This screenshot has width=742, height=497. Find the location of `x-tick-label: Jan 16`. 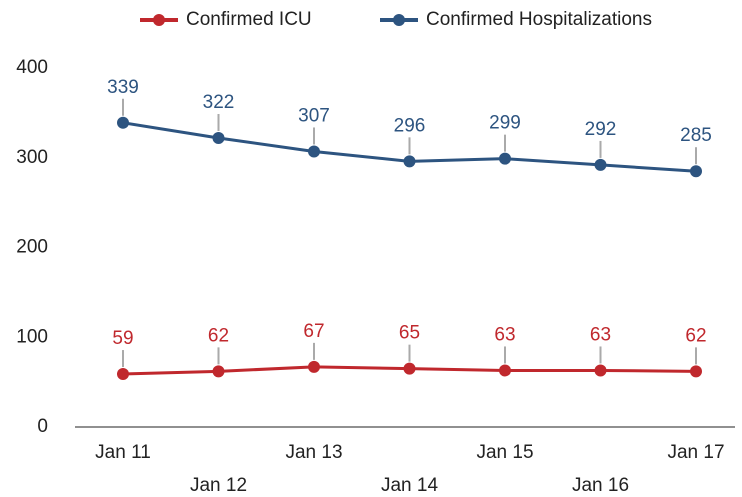

x-tick-label: Jan 16 is located at coordinates (600, 485).